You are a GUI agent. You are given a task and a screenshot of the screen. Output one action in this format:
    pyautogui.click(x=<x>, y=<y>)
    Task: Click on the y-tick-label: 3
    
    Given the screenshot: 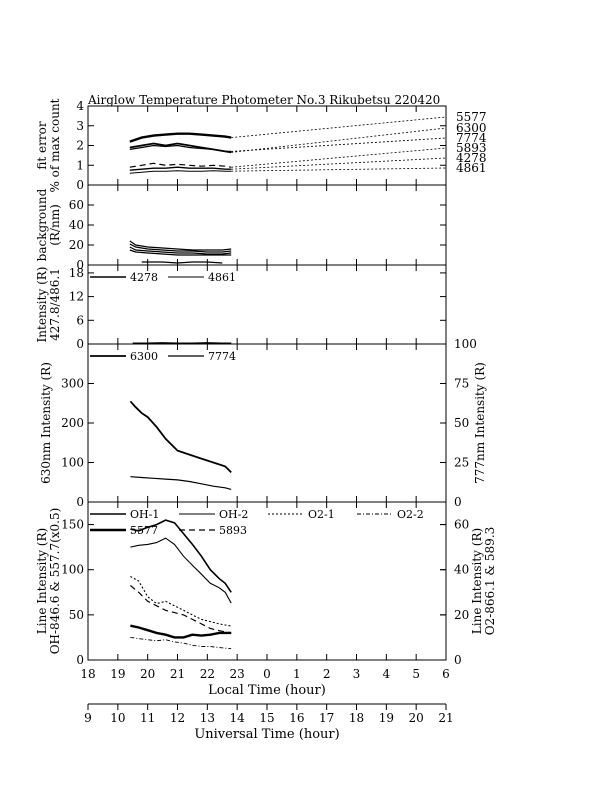 What is the action you would take?
    pyautogui.click(x=80, y=126)
    